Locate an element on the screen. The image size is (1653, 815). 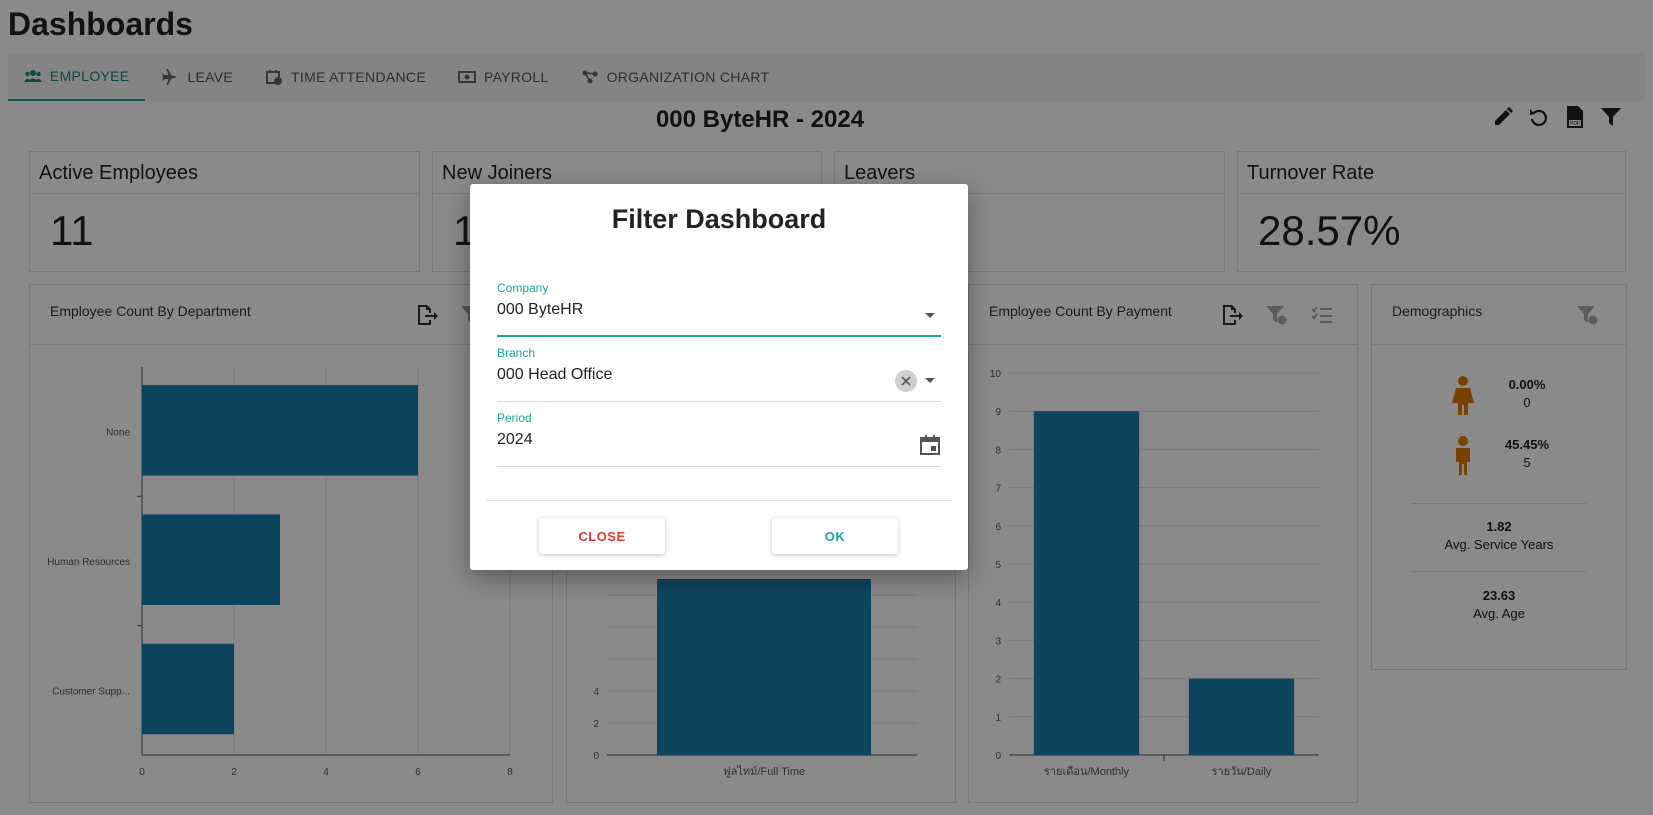
period-field: Period is located at coordinates (719, 439).